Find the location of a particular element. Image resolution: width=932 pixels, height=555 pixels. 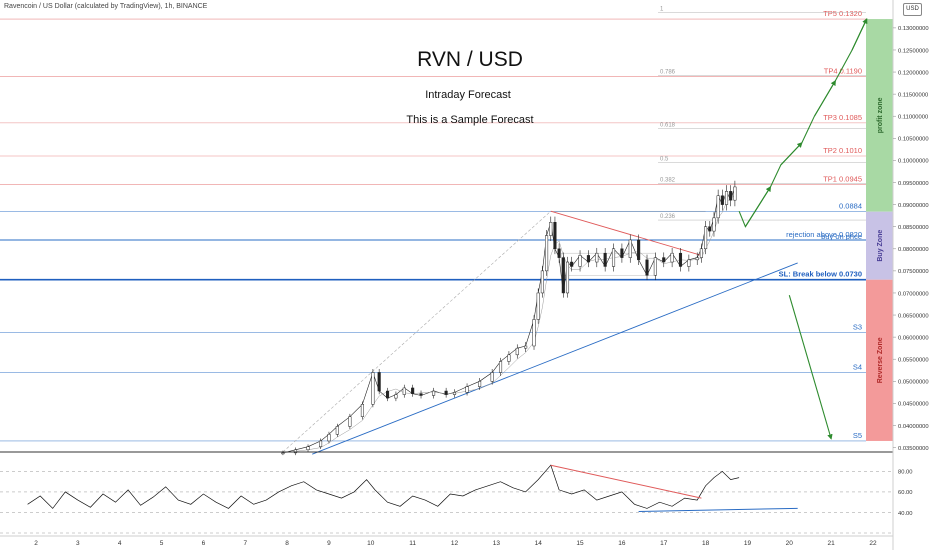

price-tick-label: 0.09000000 is located at coordinates (913, 206).